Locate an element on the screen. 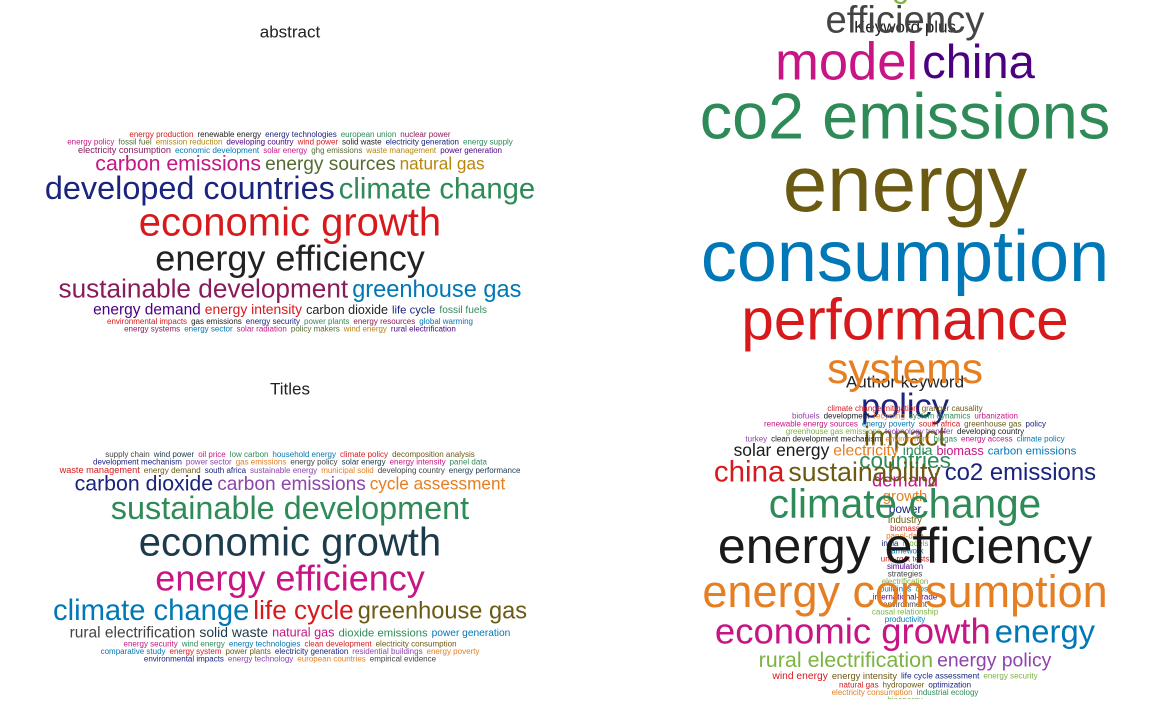 This screenshot has height=704, width=1171. word: co2 emissions is located at coordinates (905, 115).